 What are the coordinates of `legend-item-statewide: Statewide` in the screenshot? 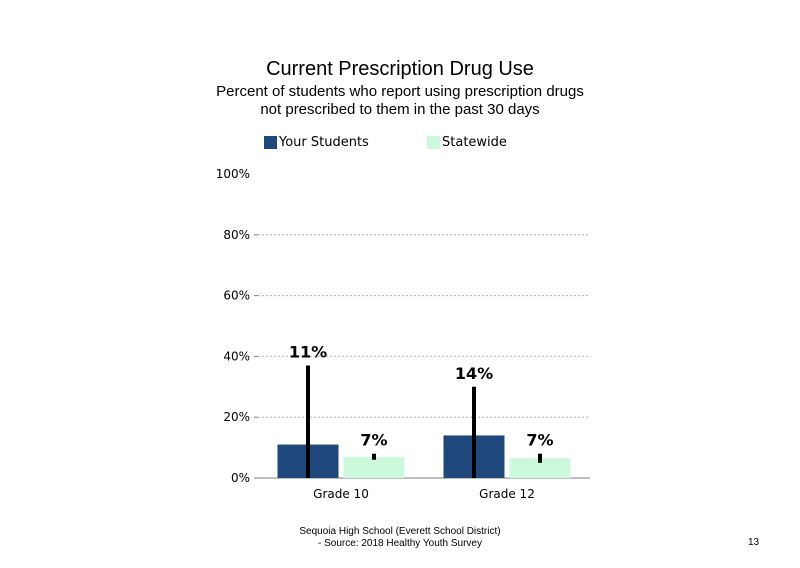 It's located at (467, 142).